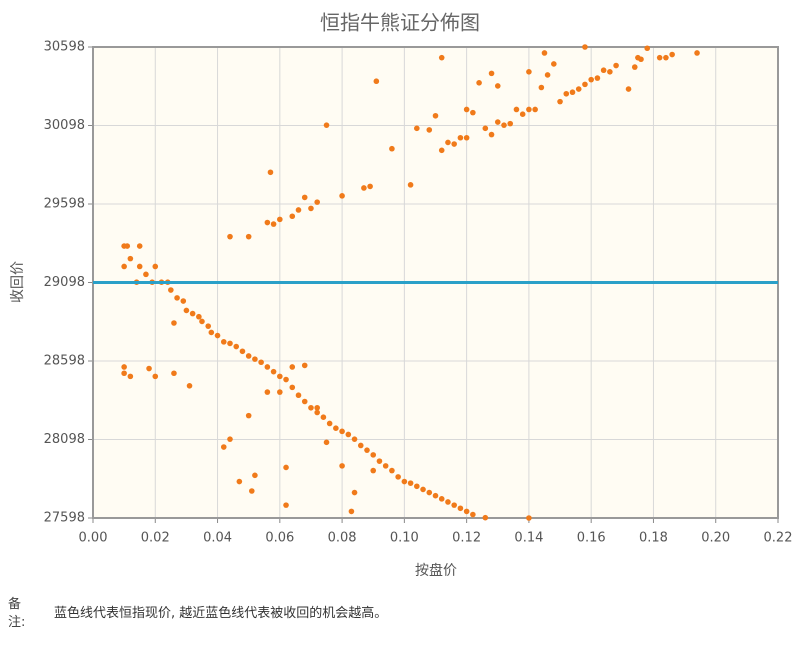 The height and width of the screenshot is (651, 800). What do you see at coordinates (591, 538) in the screenshot?
I see `x-tick-label: 0.16` at bounding box center [591, 538].